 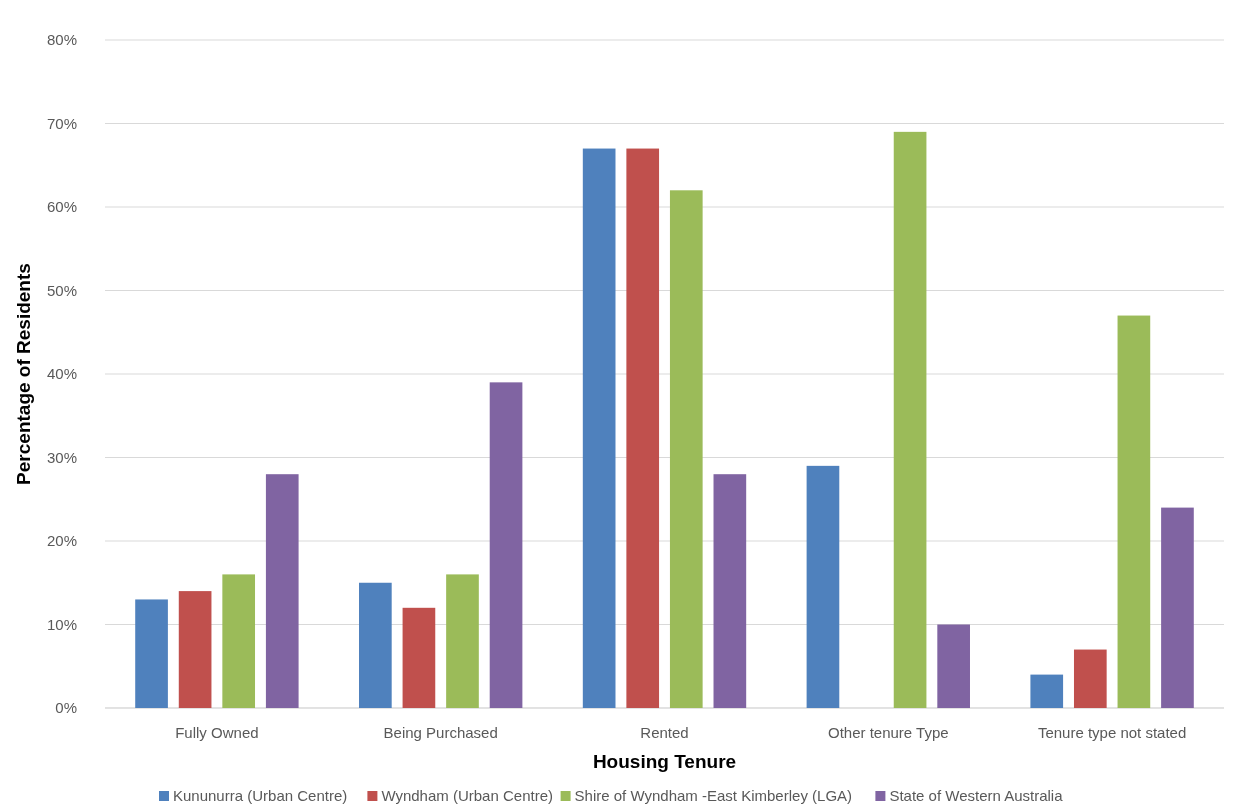 I want to click on y-tick-label: 20%, so click(x=61, y=541).